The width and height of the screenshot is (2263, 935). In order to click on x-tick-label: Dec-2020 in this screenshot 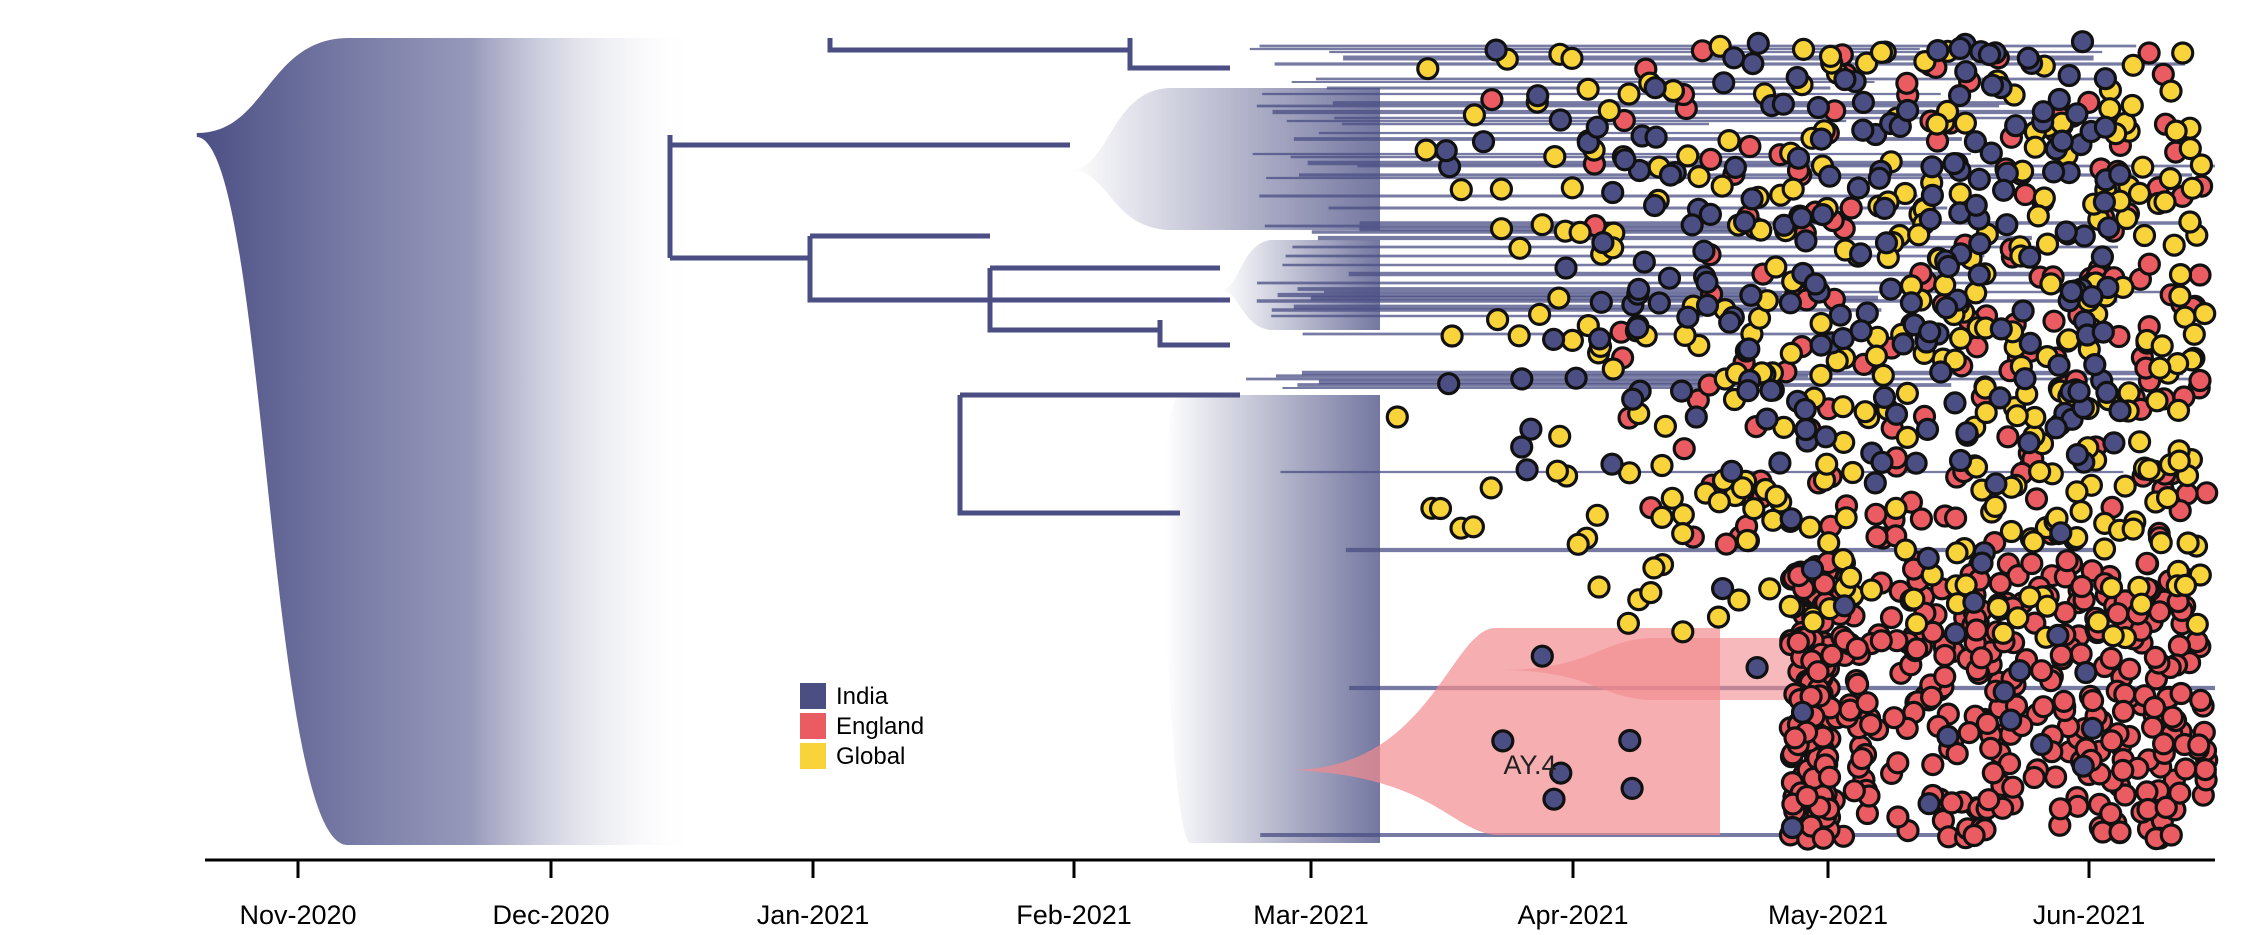, I will do `click(550, 915)`.